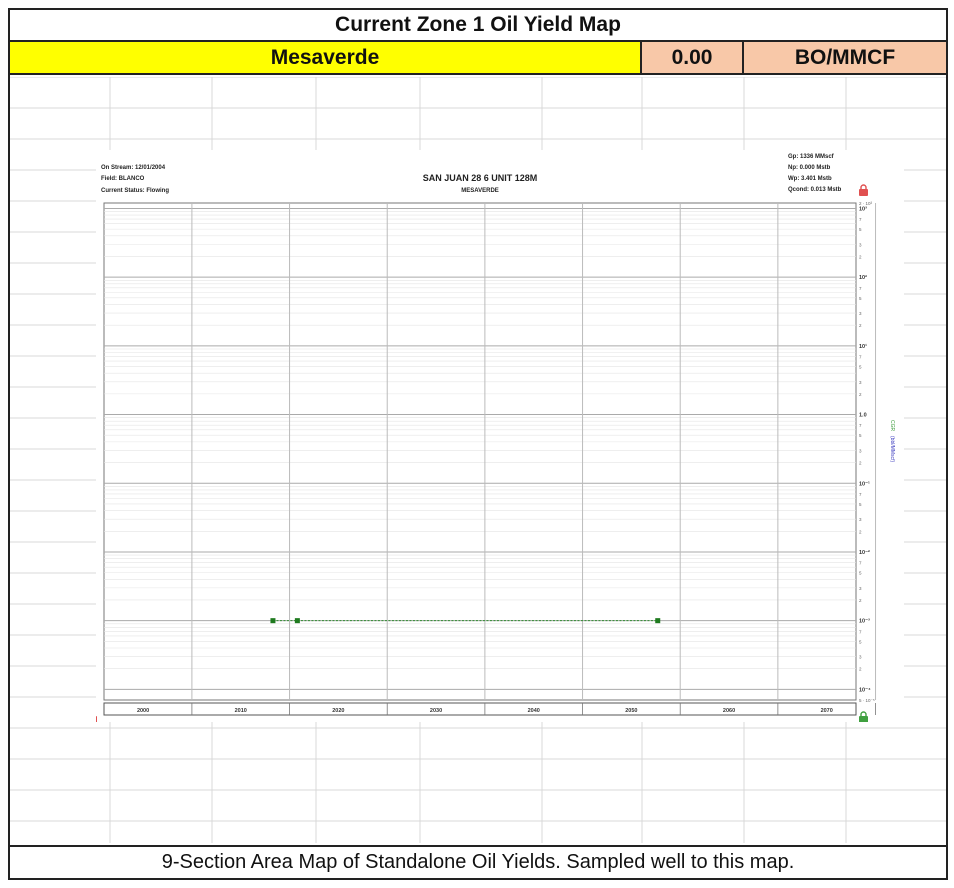  What do you see at coordinates (465, 621) in the screenshot?
I see `chart-series` at bounding box center [465, 621].